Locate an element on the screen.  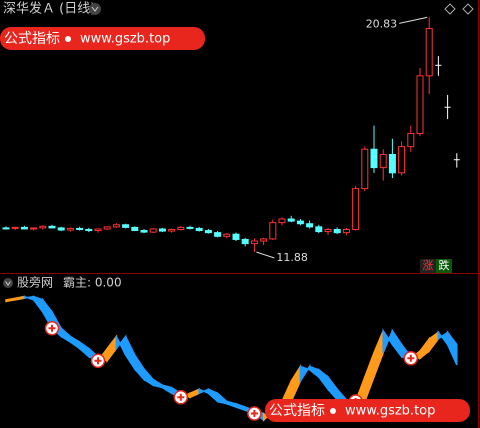
legend-up: 涨 is located at coordinates (428, 265).